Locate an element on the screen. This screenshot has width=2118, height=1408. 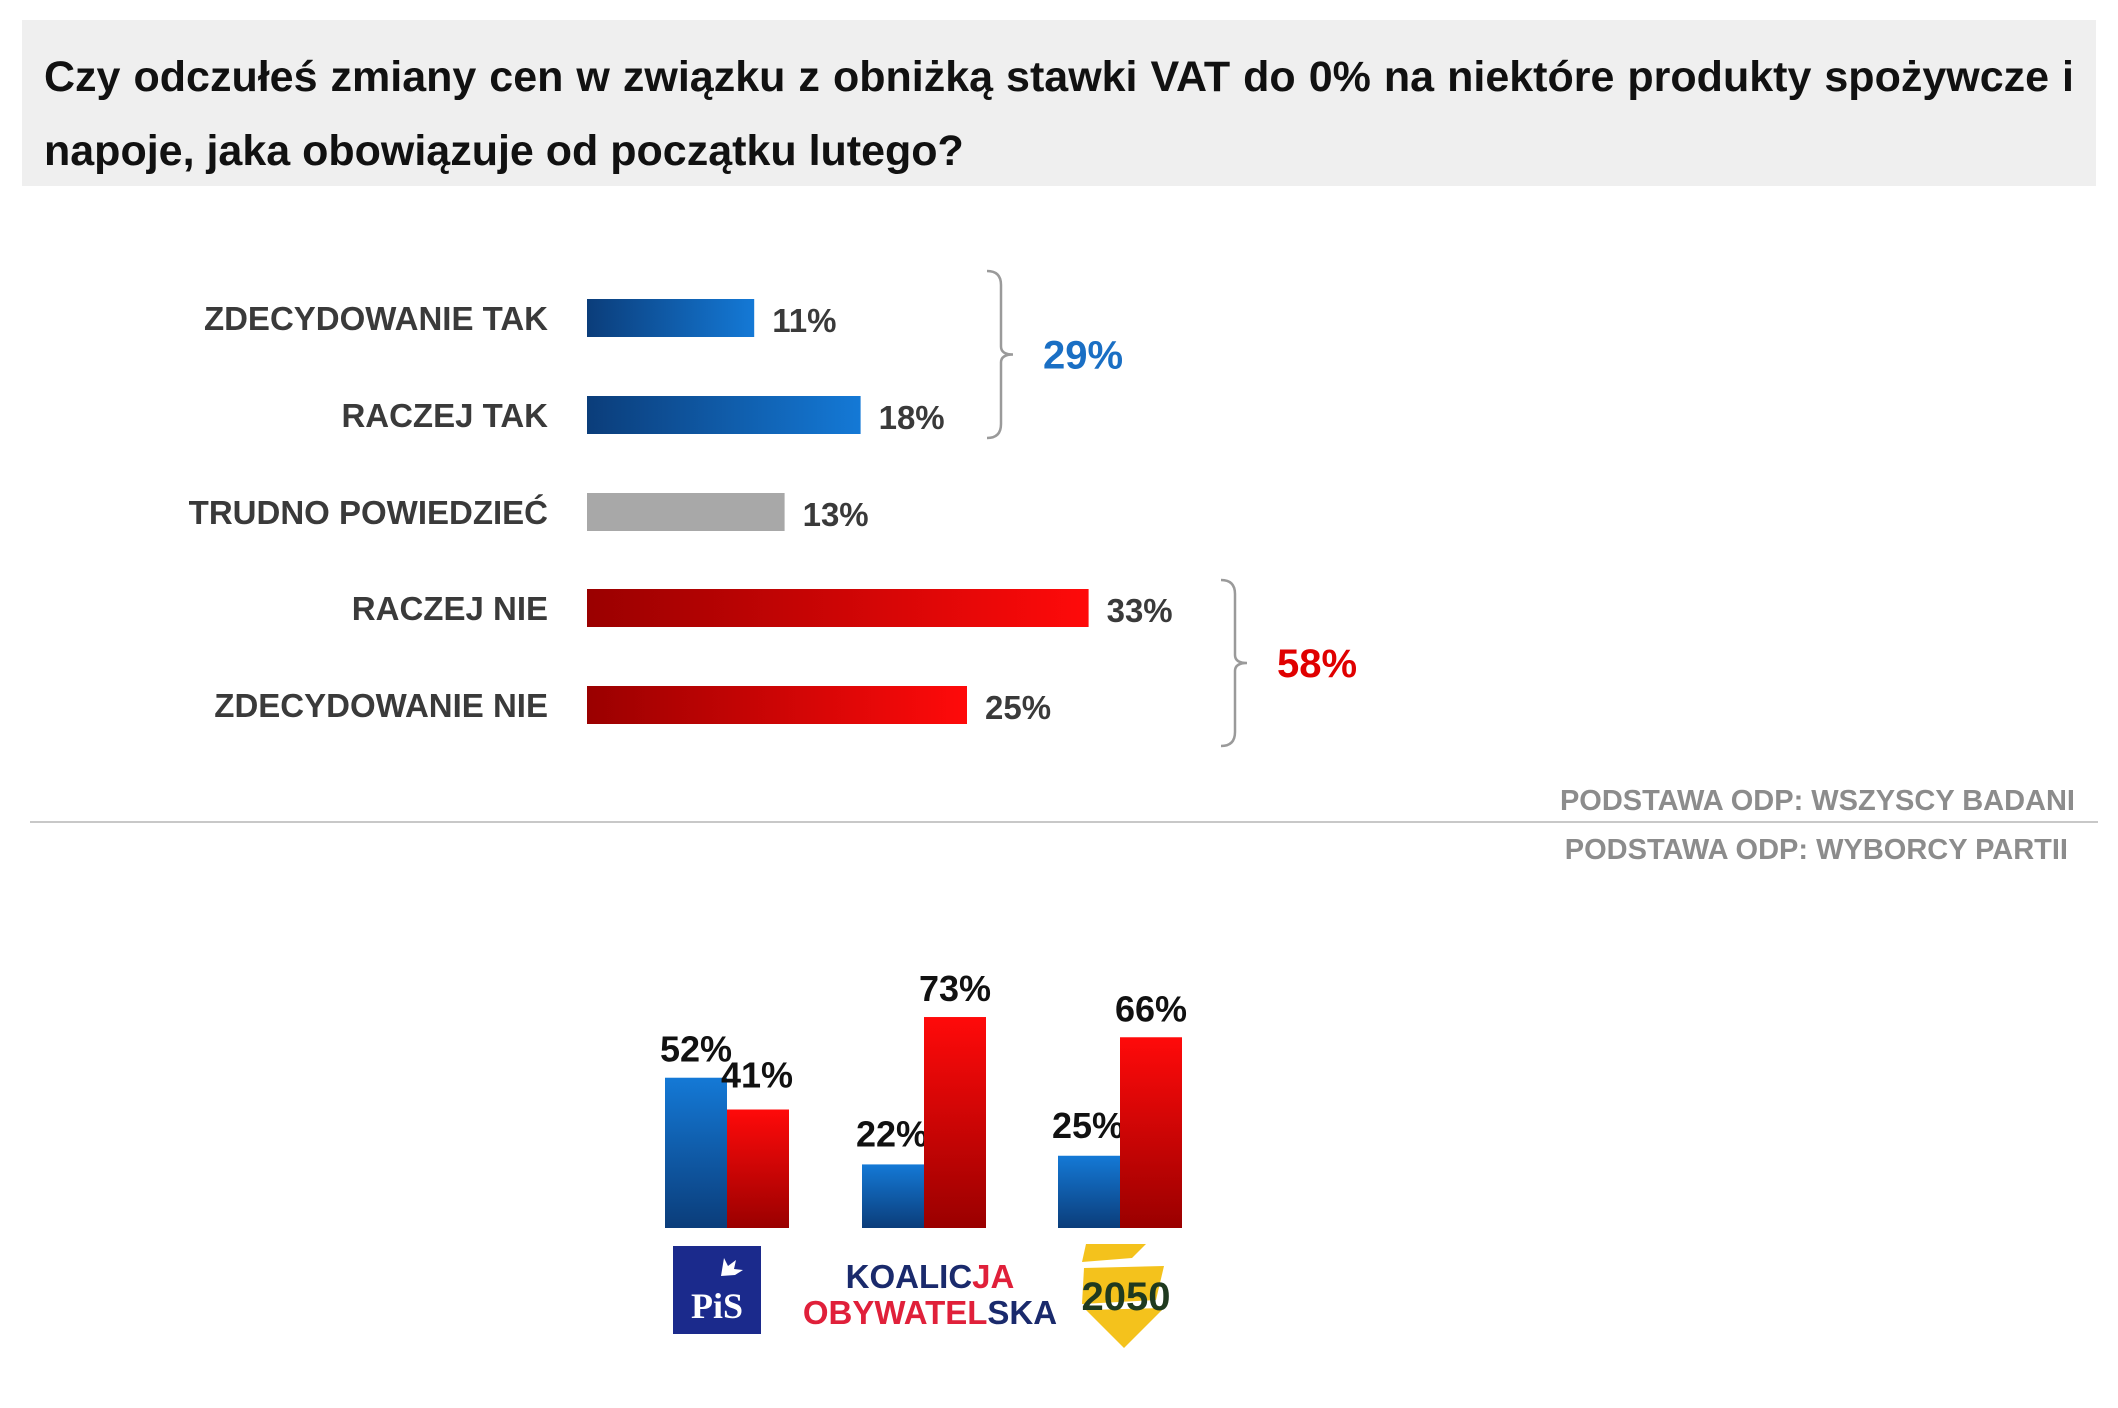
value-label-raczej-nie: 33% is located at coordinates (1140, 610).